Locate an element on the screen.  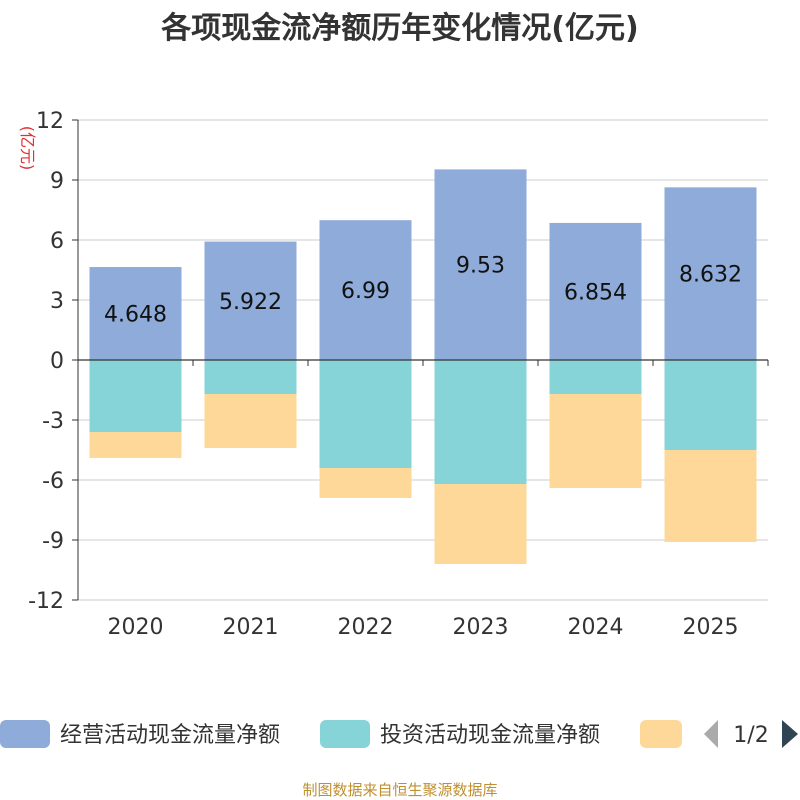
legend-swatch-investing is located at coordinates (345, 734).